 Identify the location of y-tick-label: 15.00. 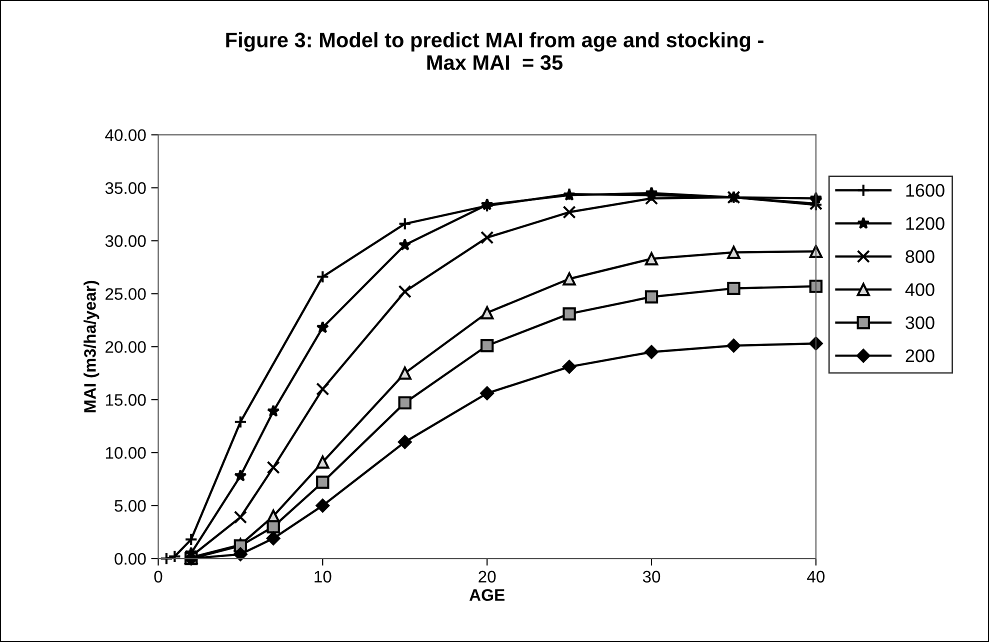
(126, 400).